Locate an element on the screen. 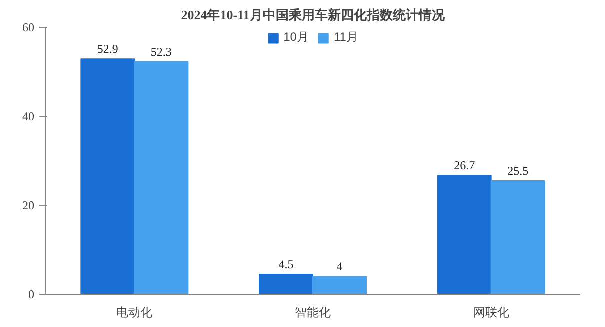 Image resolution: width=605 pixels, height=327 pixels. x-tick-label: 智能化 is located at coordinates (313, 313).